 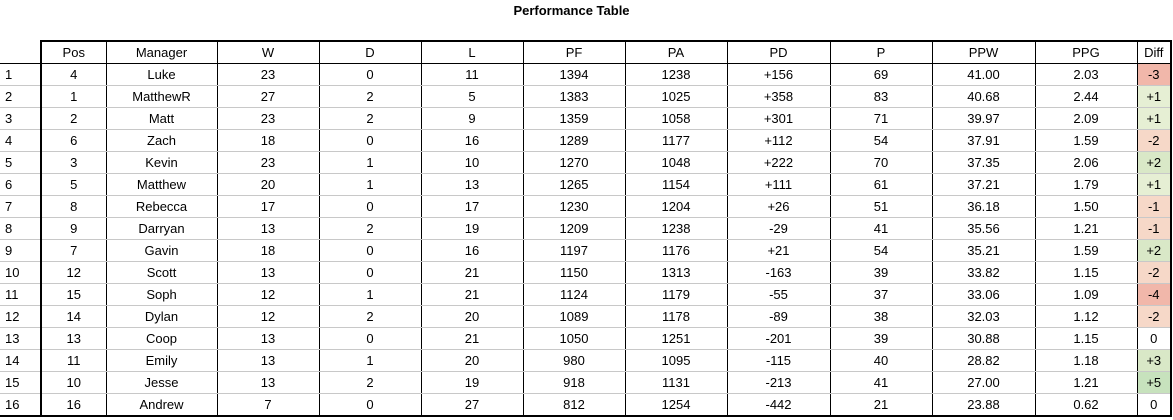 What do you see at coordinates (779, 140) in the screenshot?
I see `cell-pd: +112` at bounding box center [779, 140].